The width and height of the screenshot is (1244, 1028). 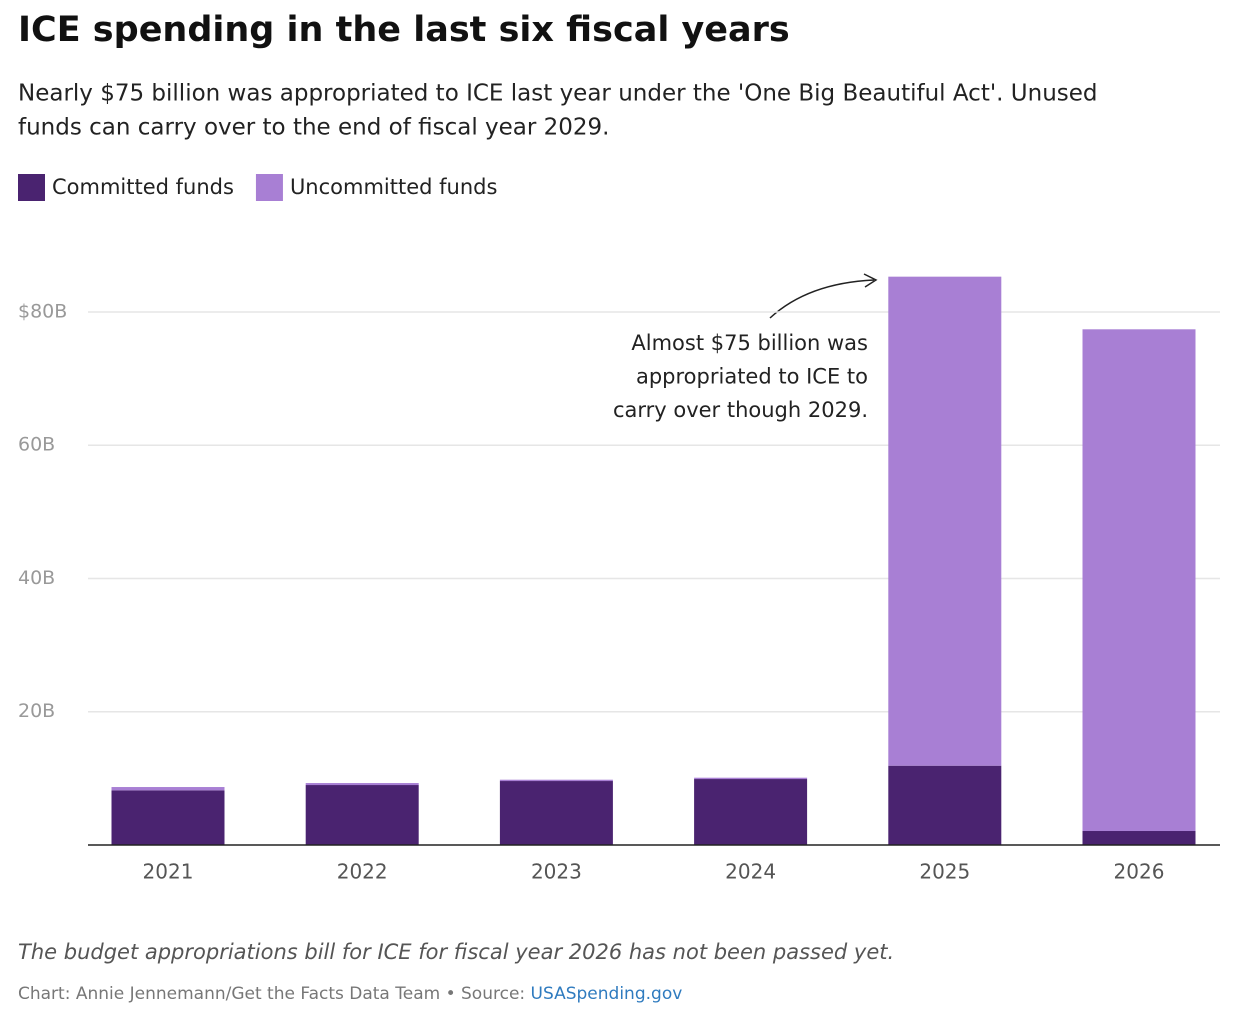 I want to click on annotation: Almost $75 billion was, so click(x=749, y=343).